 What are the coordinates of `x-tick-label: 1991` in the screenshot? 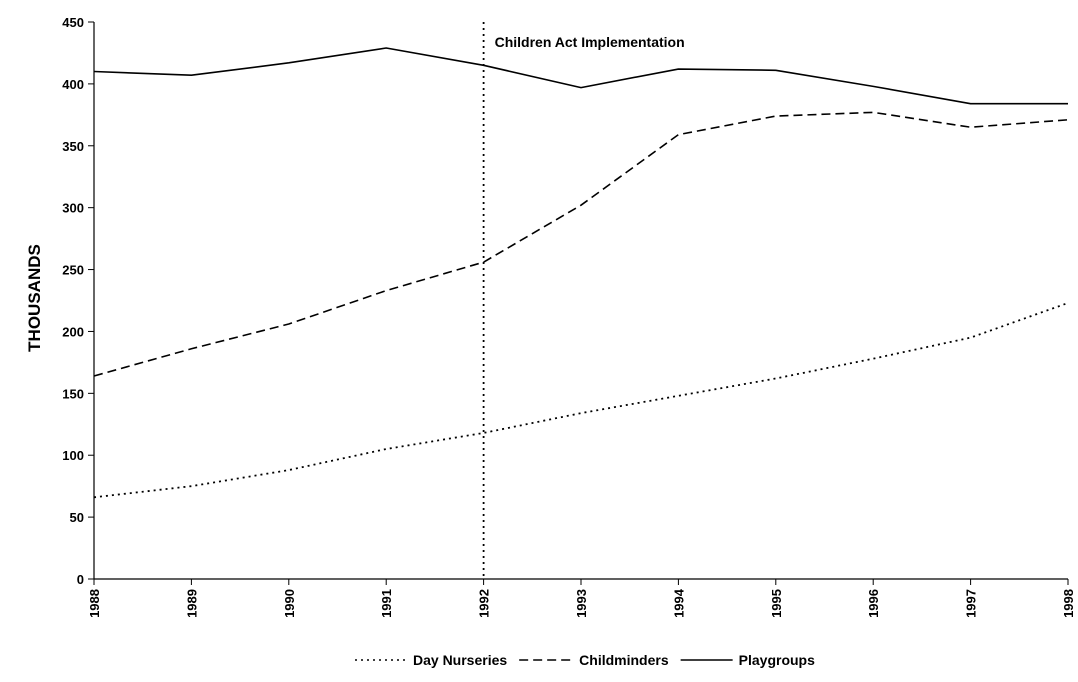 It's located at (386, 603).